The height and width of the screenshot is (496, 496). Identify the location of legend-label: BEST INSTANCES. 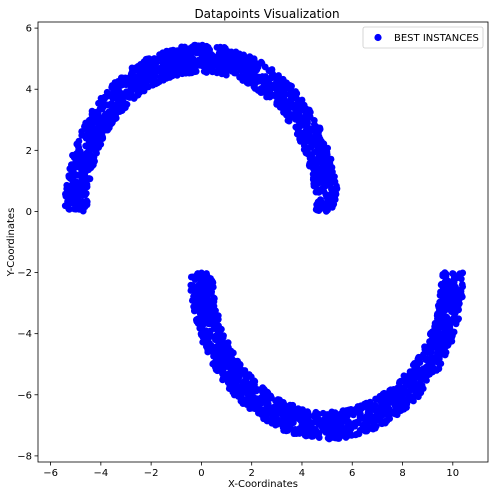
(436, 38).